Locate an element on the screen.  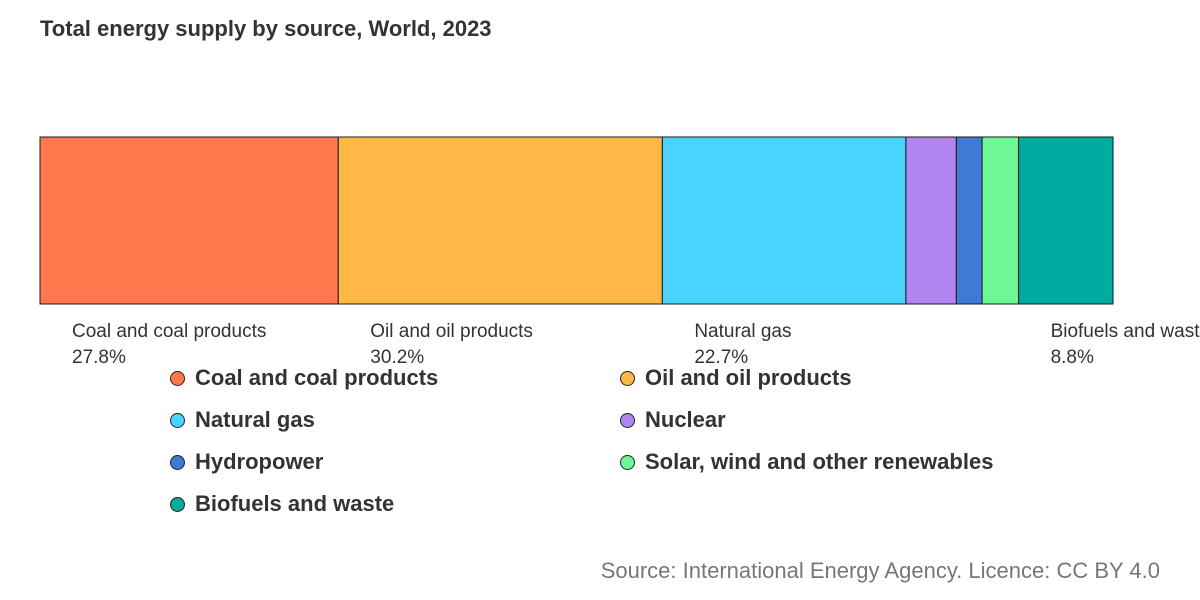
bar-segment-hydropower is located at coordinates (969, 220).